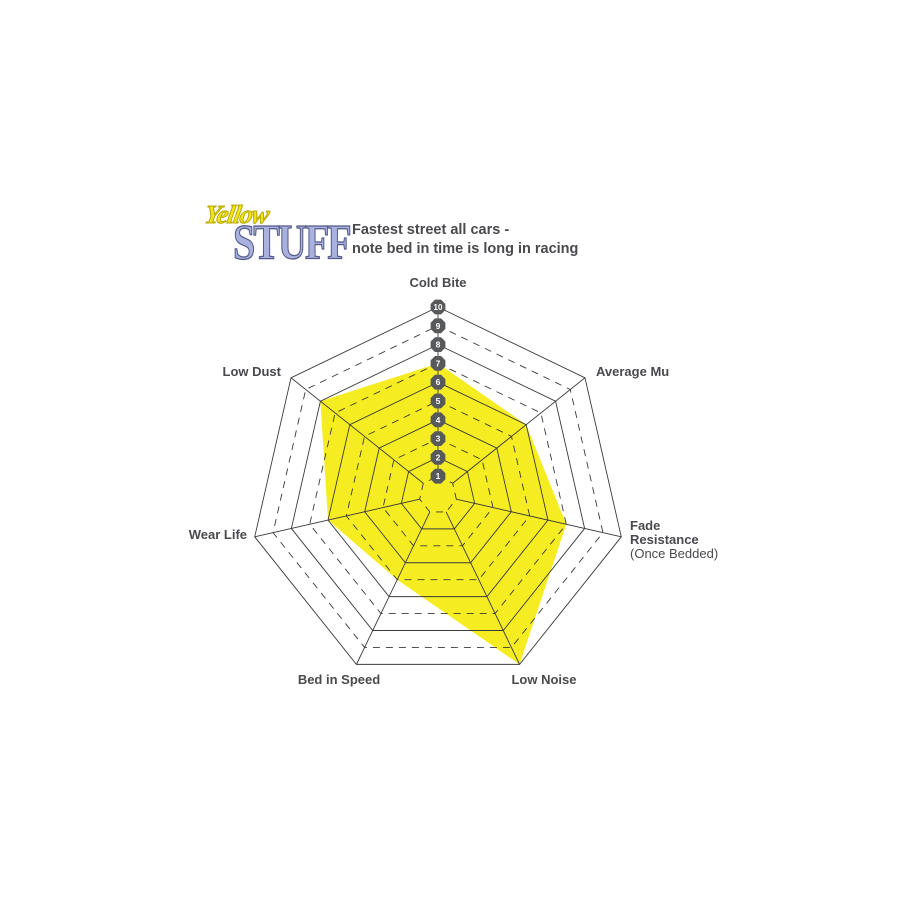  I want to click on axis-label: Wear Life, so click(218, 534).